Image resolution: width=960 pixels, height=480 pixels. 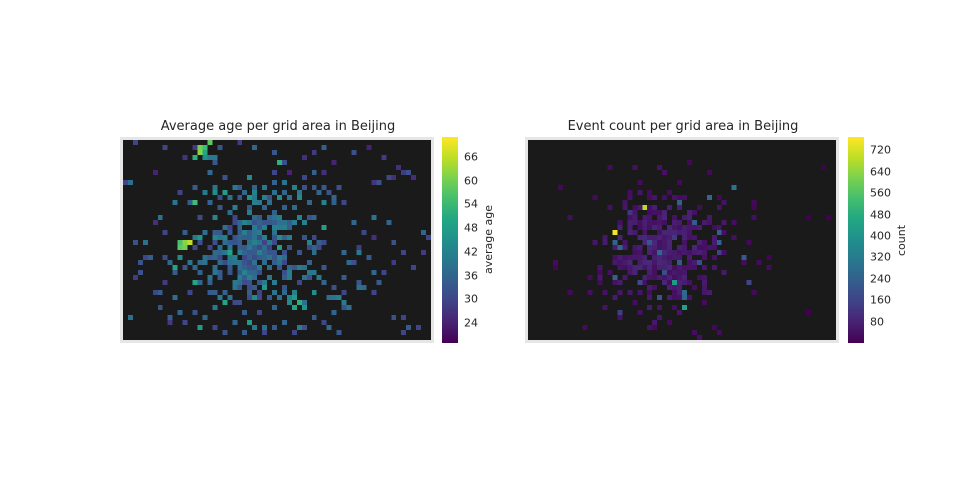 I want to click on colorbar-label: count, so click(x=901, y=240).